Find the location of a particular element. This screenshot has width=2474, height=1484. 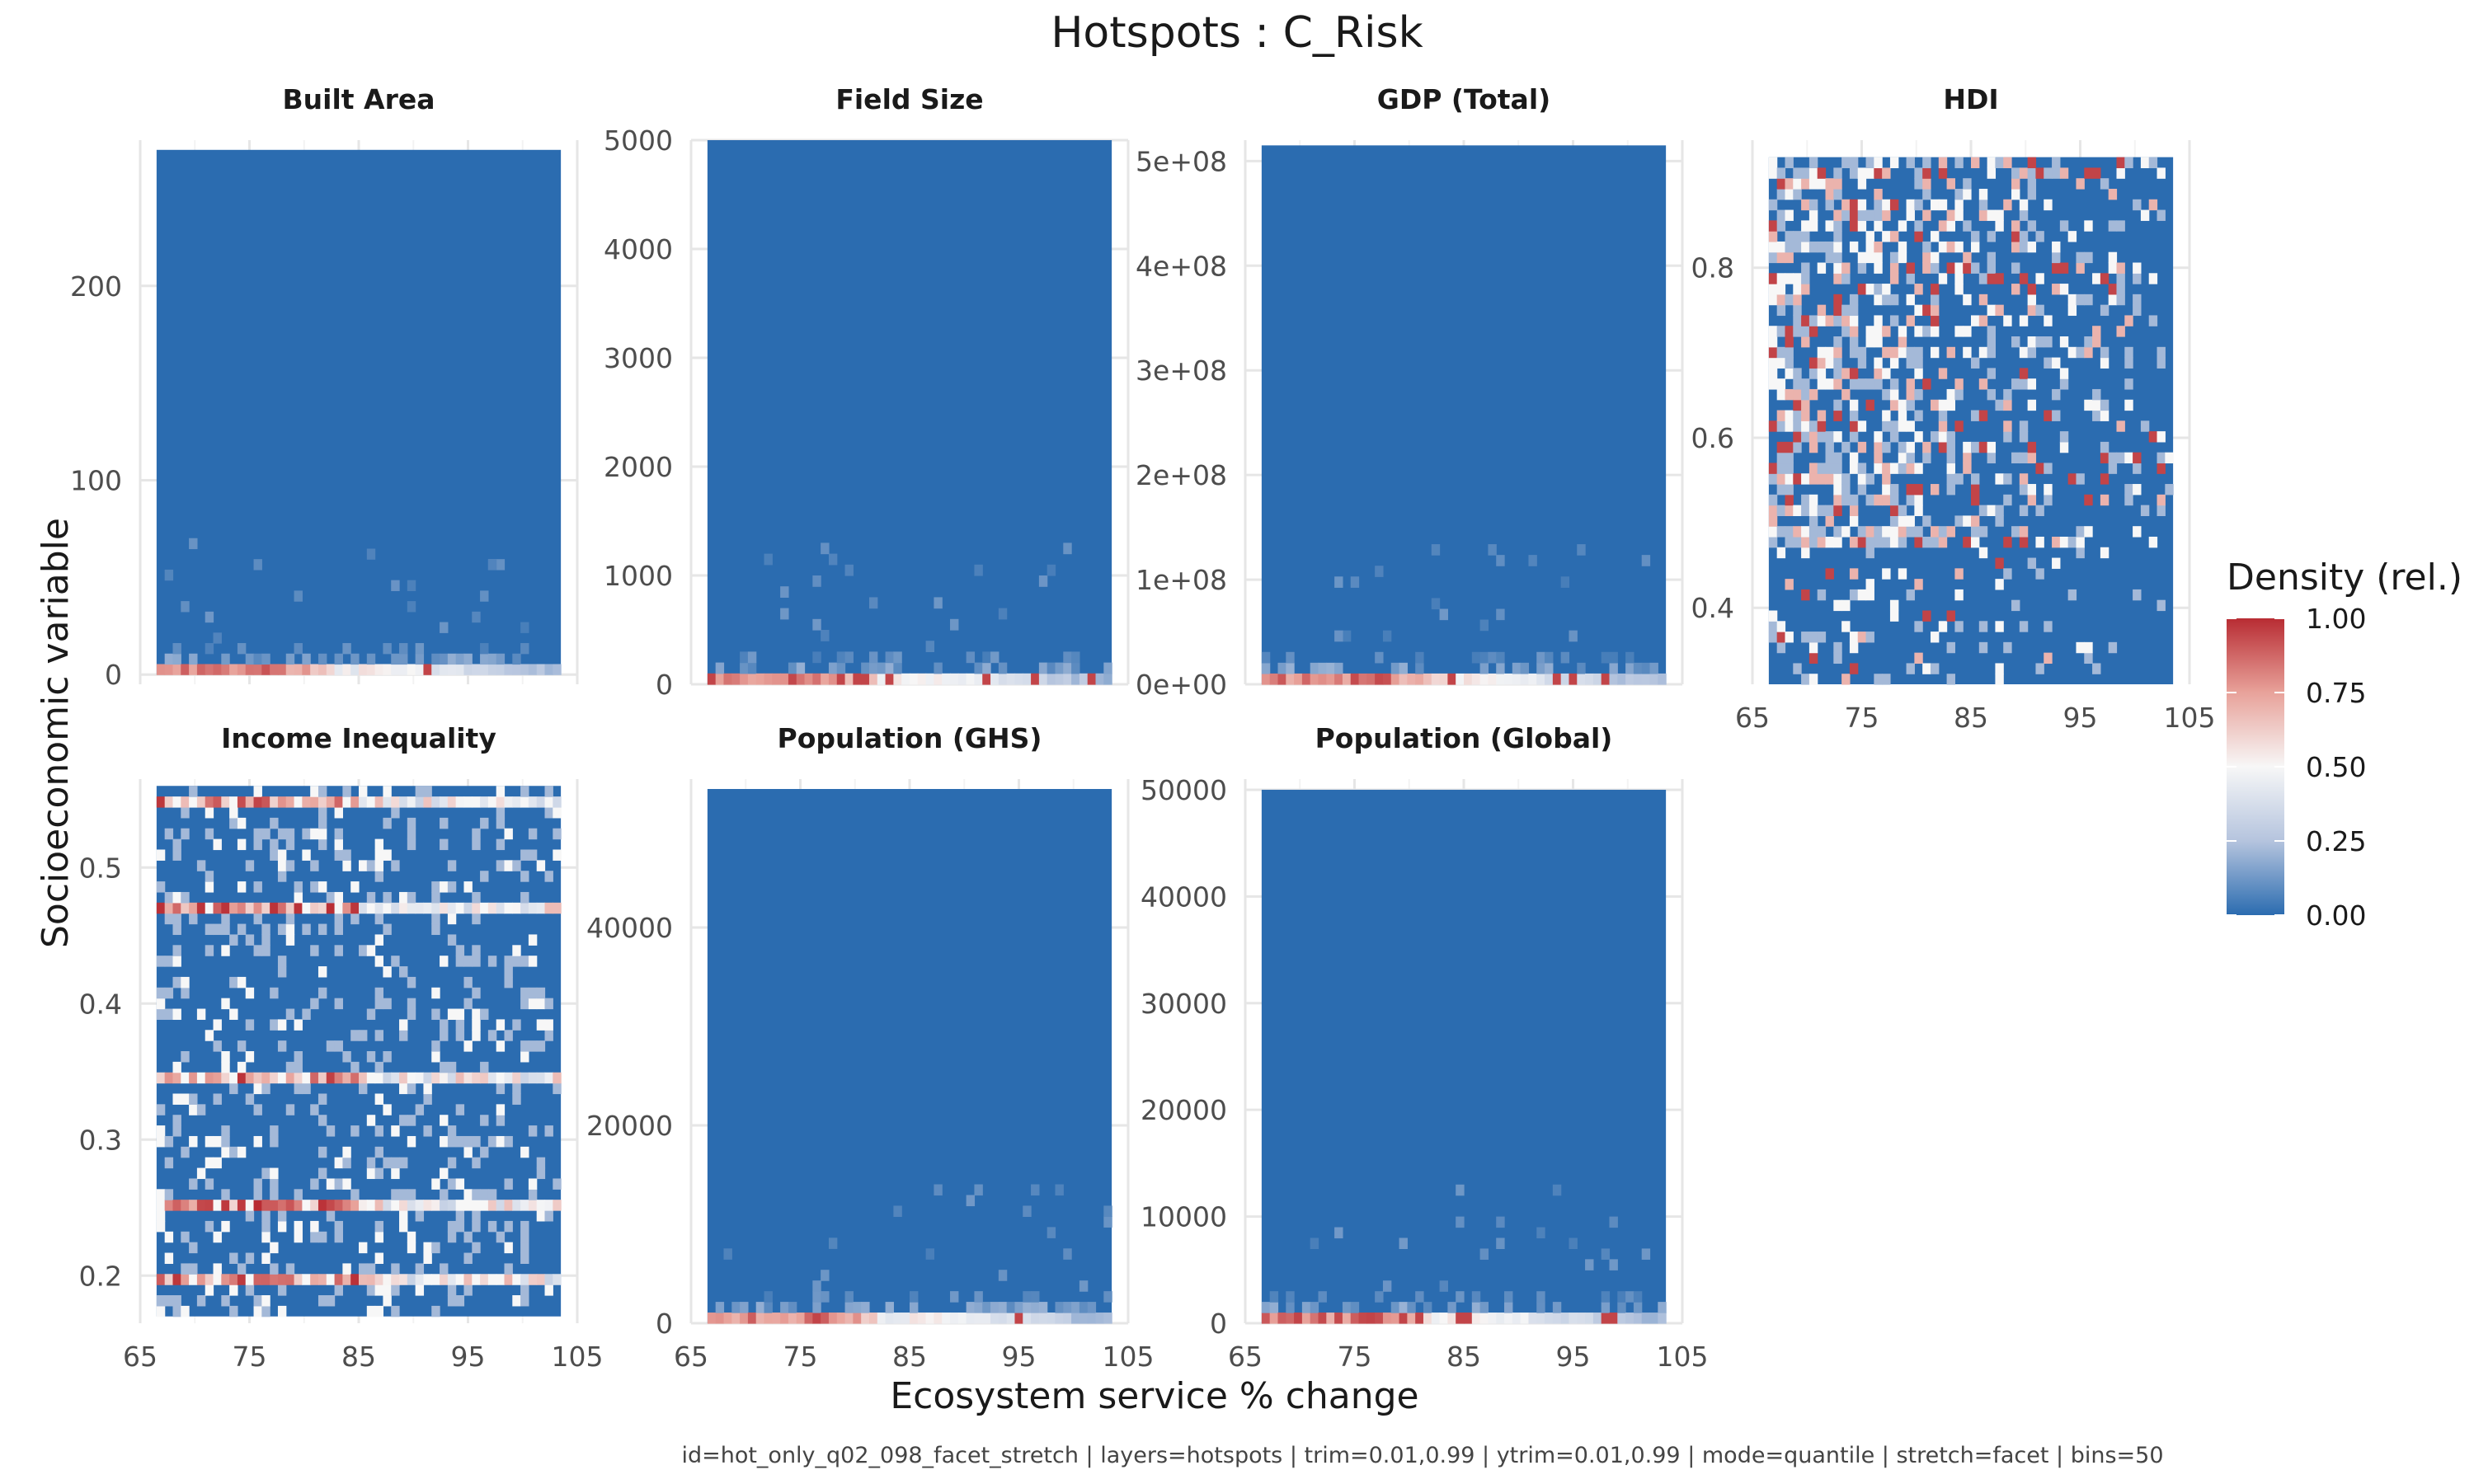

chart-title: Hotspots : C_Risk is located at coordinates (1237, 33).